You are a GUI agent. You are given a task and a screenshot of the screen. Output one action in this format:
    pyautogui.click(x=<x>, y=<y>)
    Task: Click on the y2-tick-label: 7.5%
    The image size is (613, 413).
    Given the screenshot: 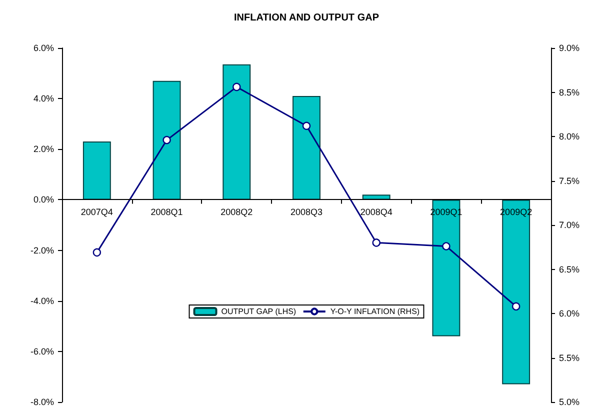 What is the action you would take?
    pyautogui.click(x=569, y=181)
    